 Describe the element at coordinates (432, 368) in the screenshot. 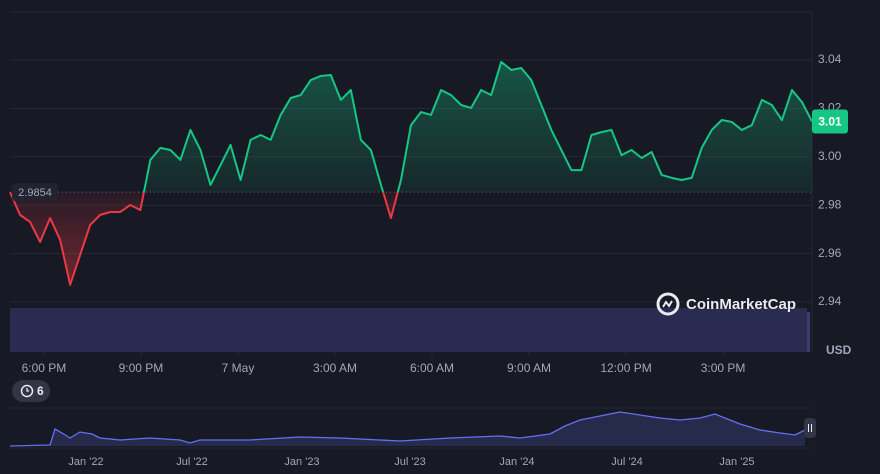

I see `x-tick-label: 6:00 AM` at that location.